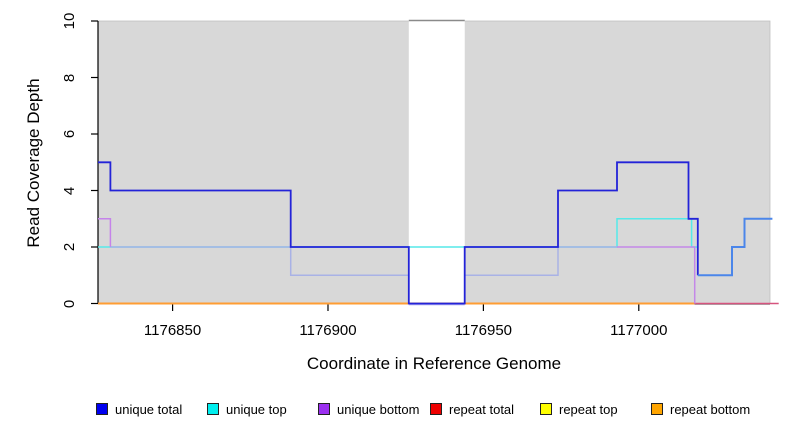  I want to click on y-tick-label: 2, so click(69, 247).